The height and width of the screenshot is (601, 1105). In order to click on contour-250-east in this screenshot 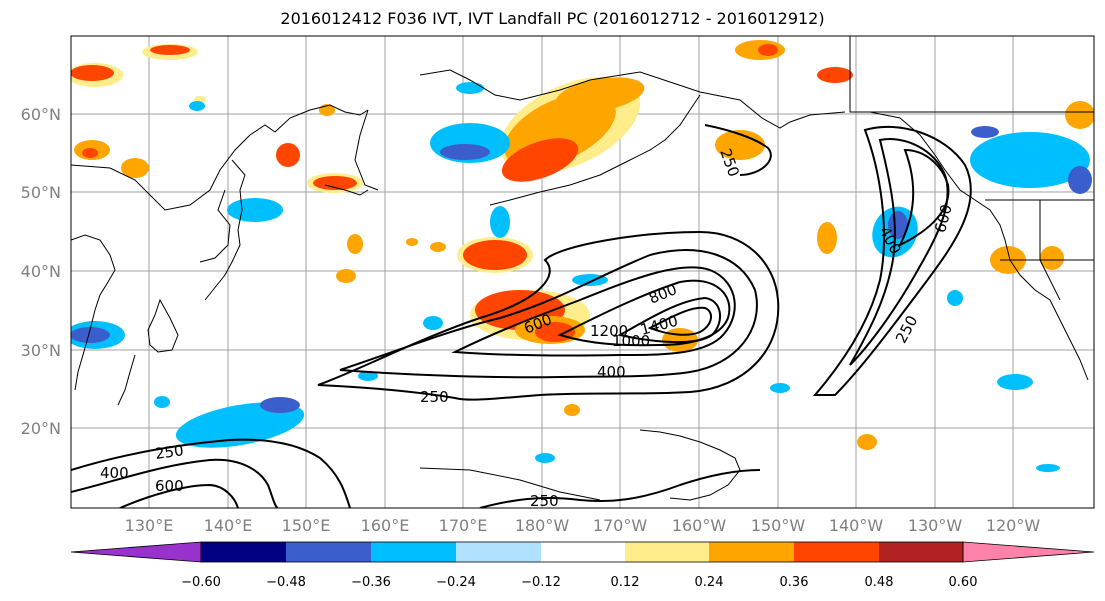, I will do `click(892, 260)`.